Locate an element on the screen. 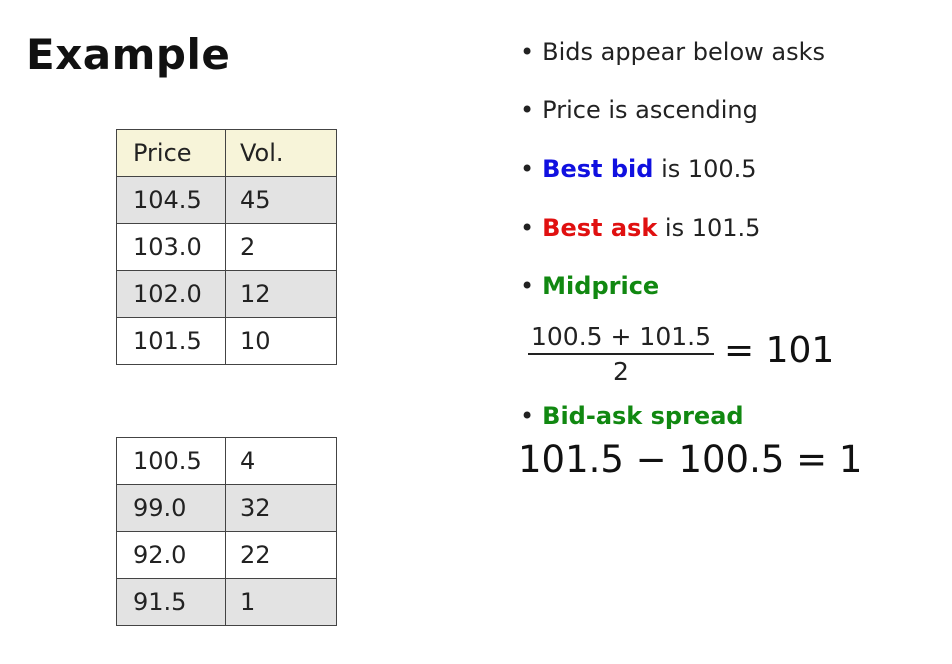  volume-cell: 2 is located at coordinates (281, 247).